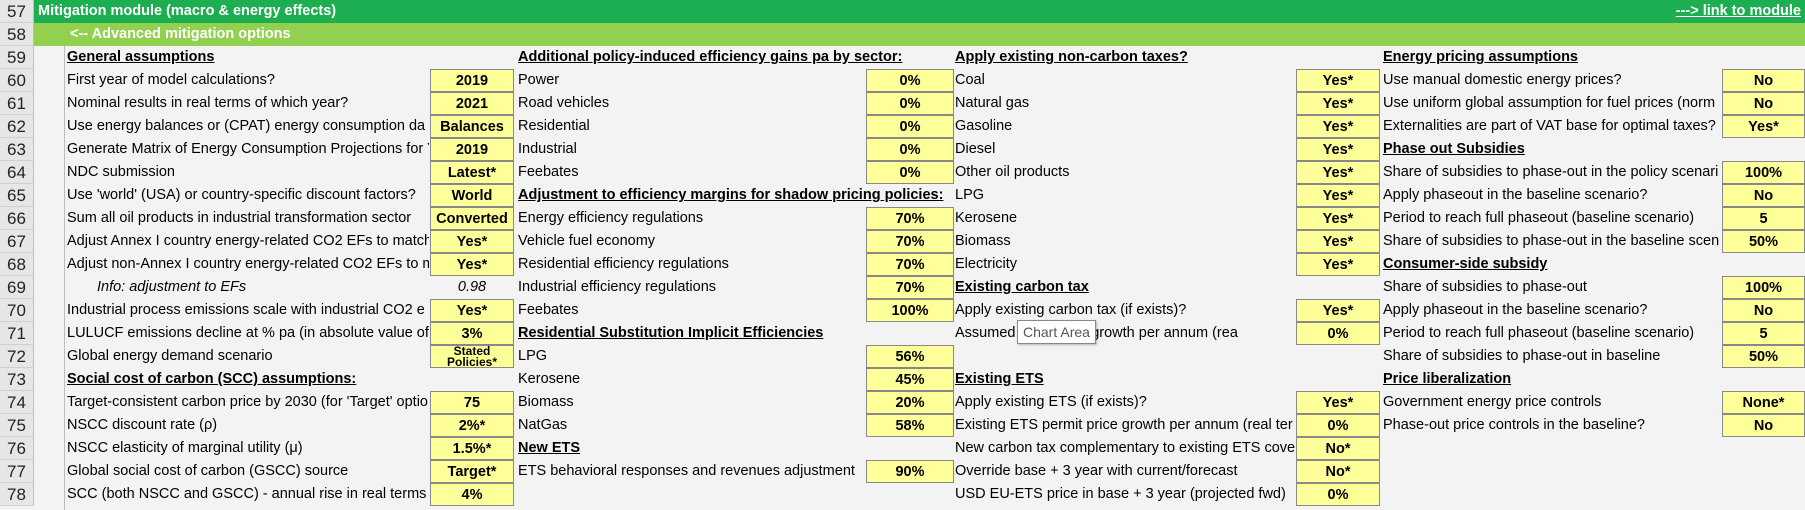  Describe the element at coordinates (472, 333) in the screenshot. I see `setting-input-cell: 3%` at that location.